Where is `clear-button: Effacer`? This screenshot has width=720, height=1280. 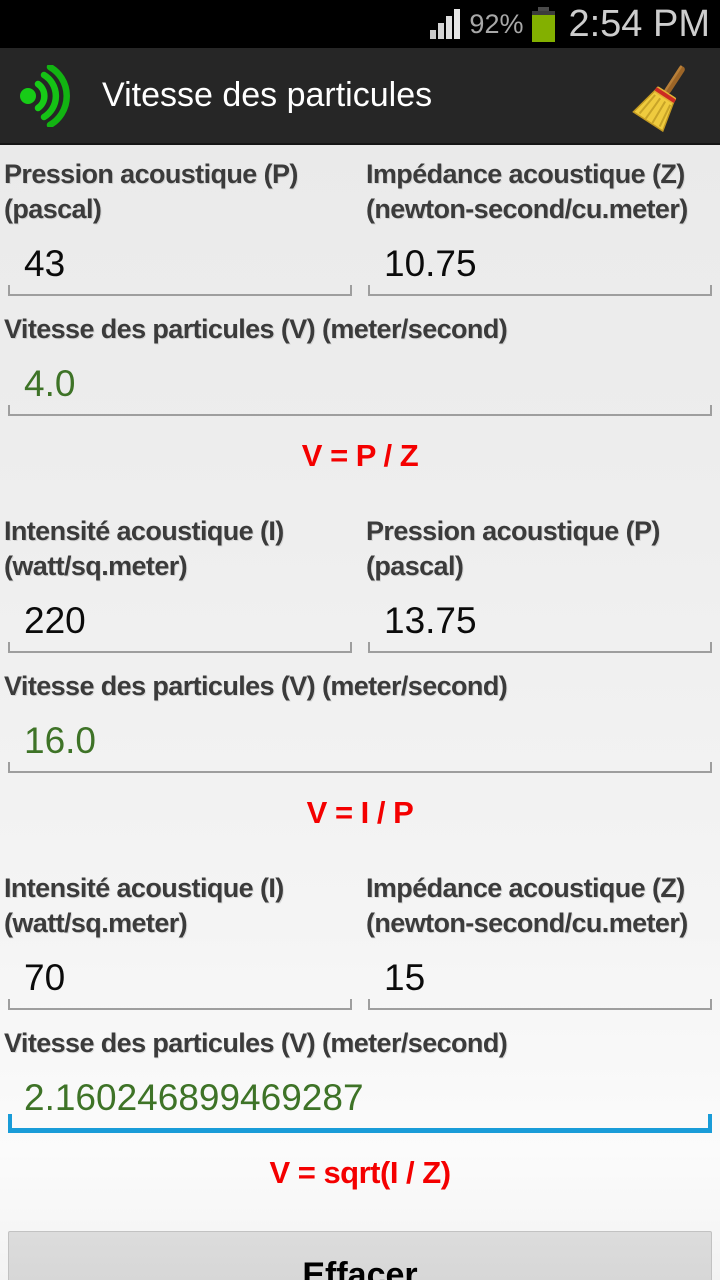 clear-button: Effacer is located at coordinates (360, 1255).